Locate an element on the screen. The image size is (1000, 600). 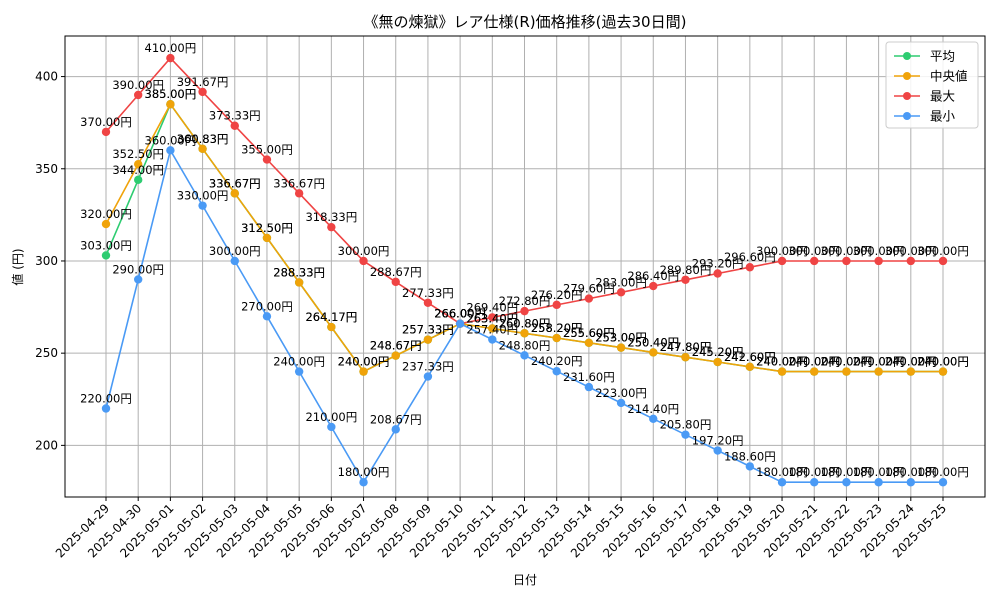
data-label: 197.20円 is located at coordinates (718, 441).